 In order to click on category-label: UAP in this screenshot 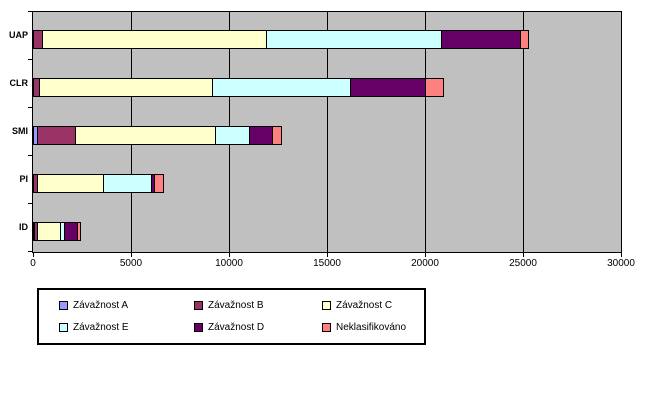, I will do `click(18, 35)`.